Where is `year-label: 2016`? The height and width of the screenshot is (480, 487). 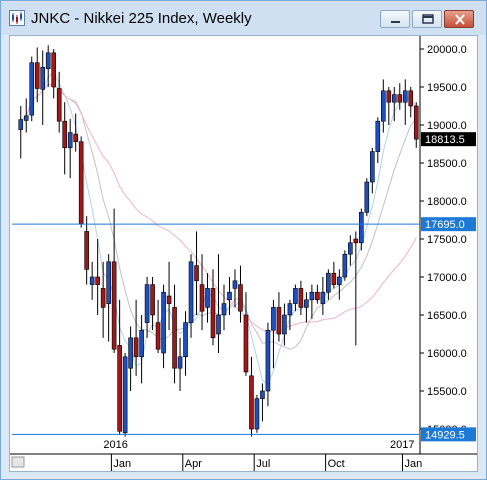
year-label: 2016 is located at coordinates (115, 445).